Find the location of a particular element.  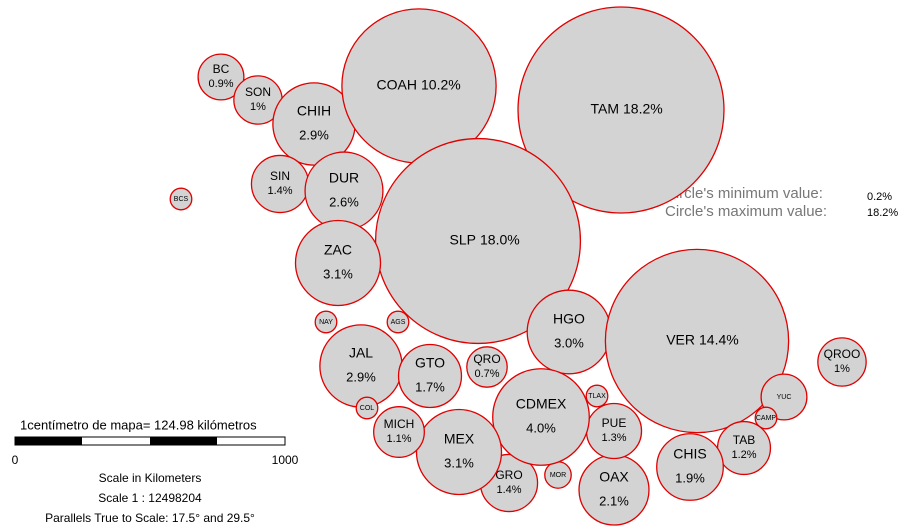

bubble-name: SON is located at coordinates (258, 92).